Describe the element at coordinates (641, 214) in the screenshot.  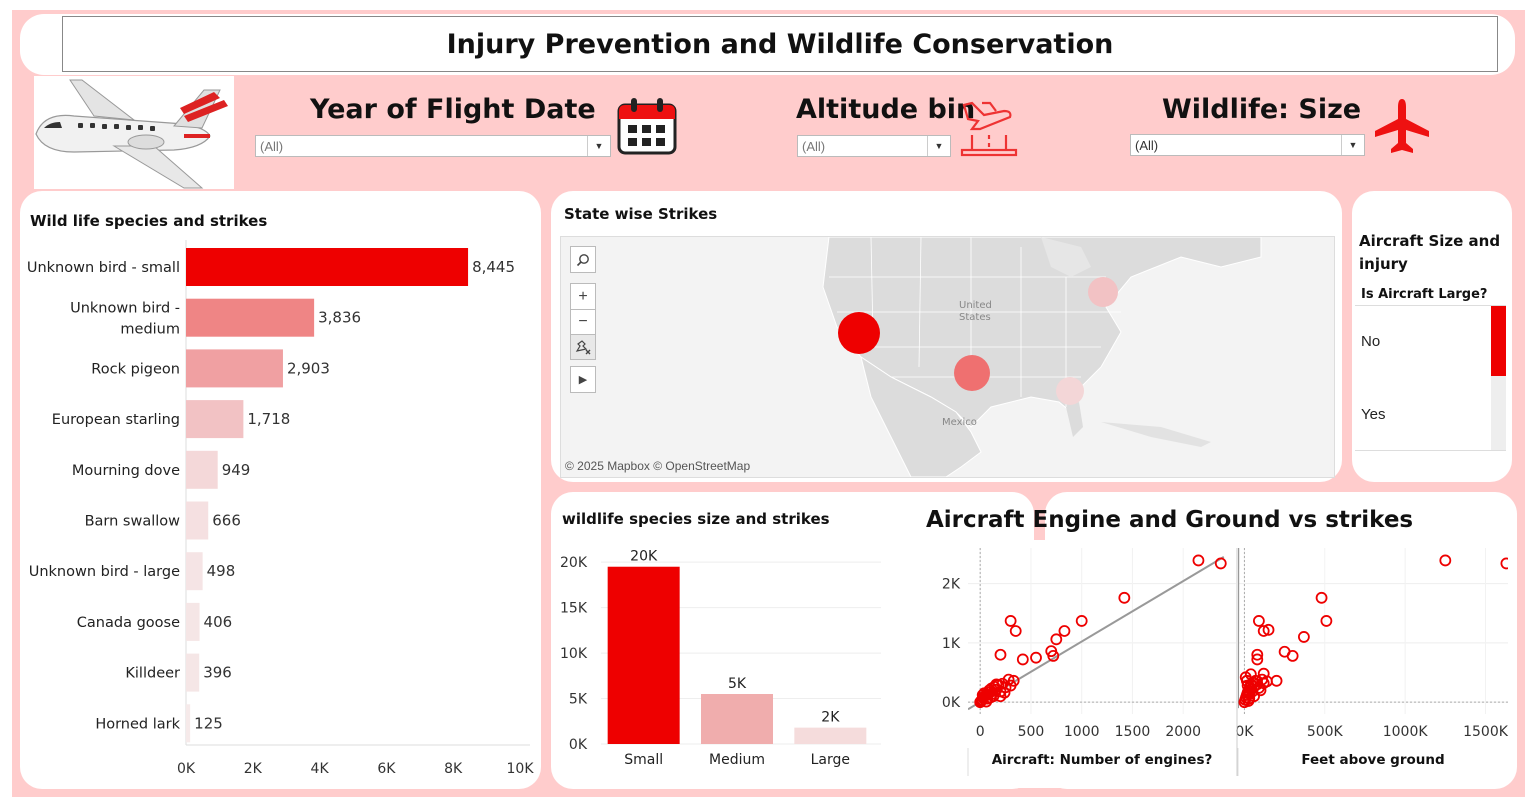
I see `map-title: State wise Strikes` at that location.